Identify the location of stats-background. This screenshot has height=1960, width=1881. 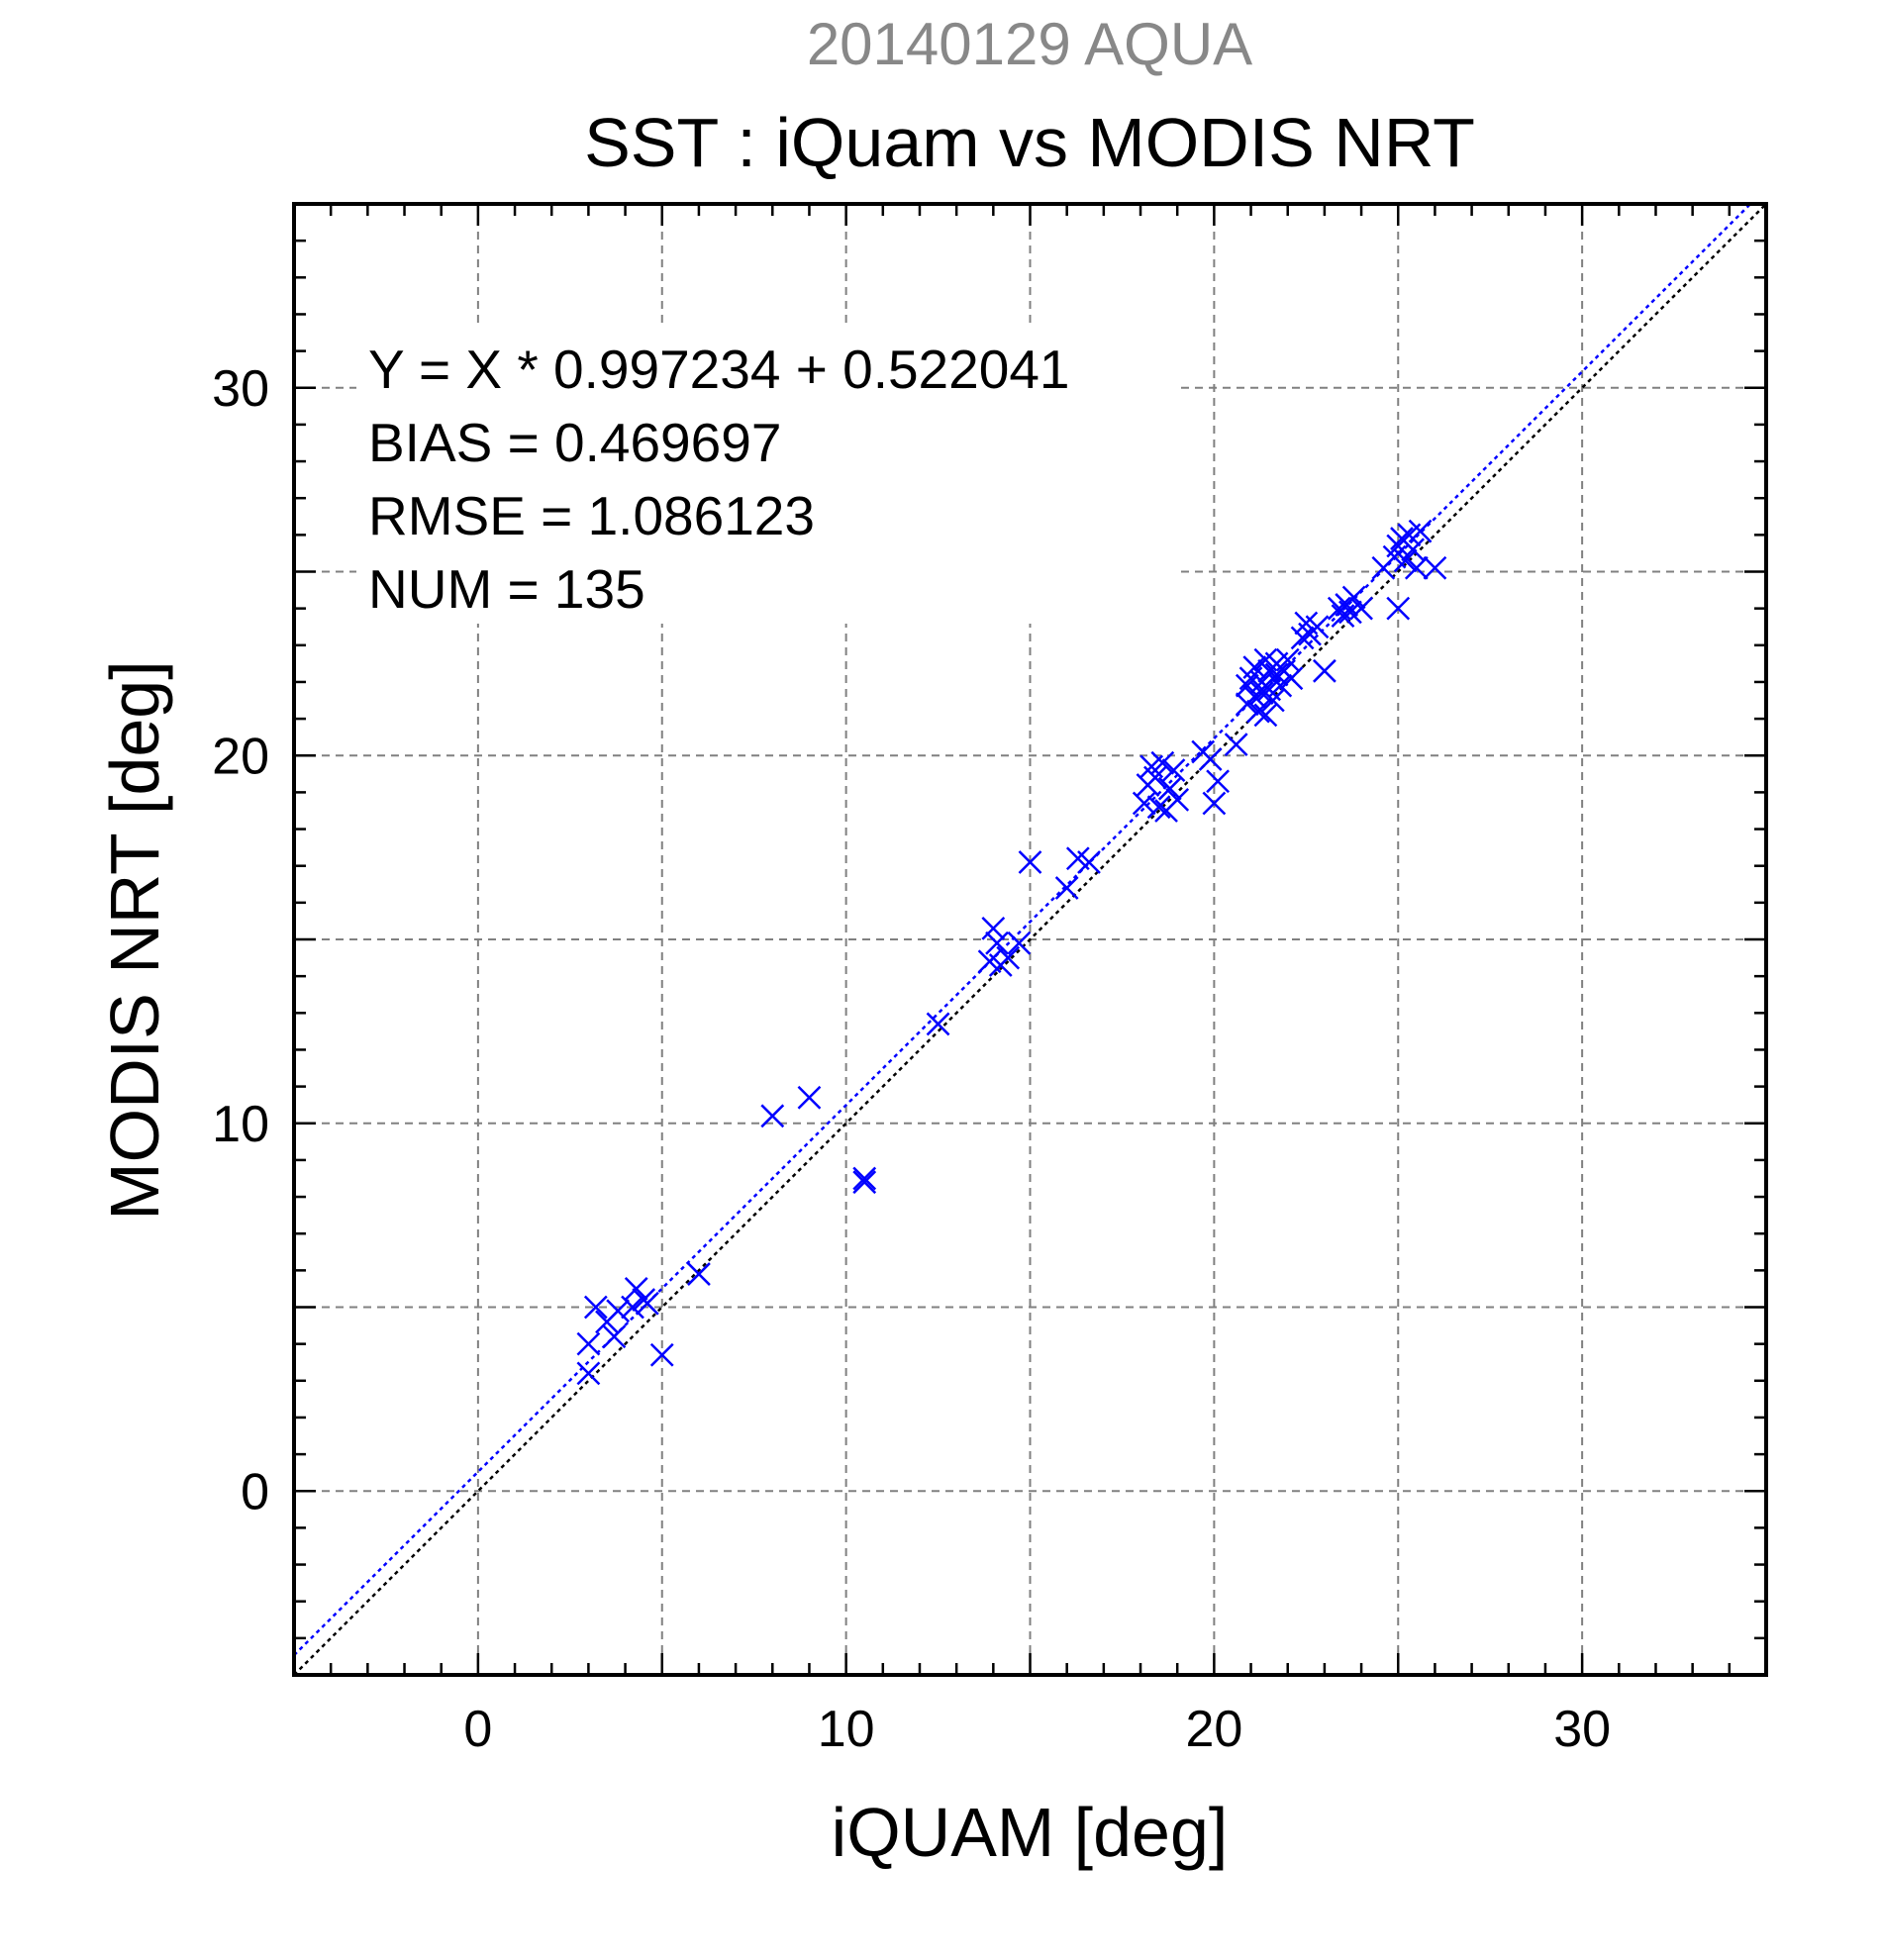
(767, 475).